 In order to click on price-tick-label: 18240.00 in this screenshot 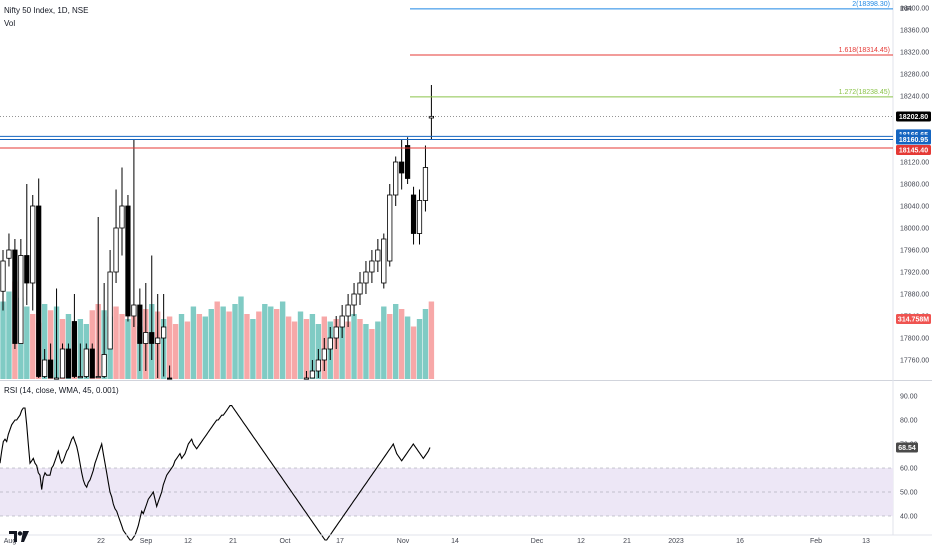, I will do `click(914, 97)`.